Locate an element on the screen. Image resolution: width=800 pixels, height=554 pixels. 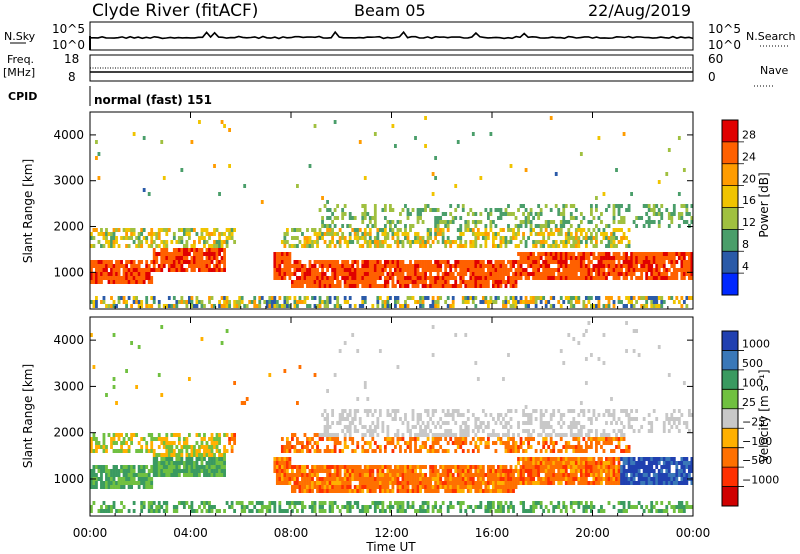
colorbar-tick-label: 20 is located at coordinates (749, 178).